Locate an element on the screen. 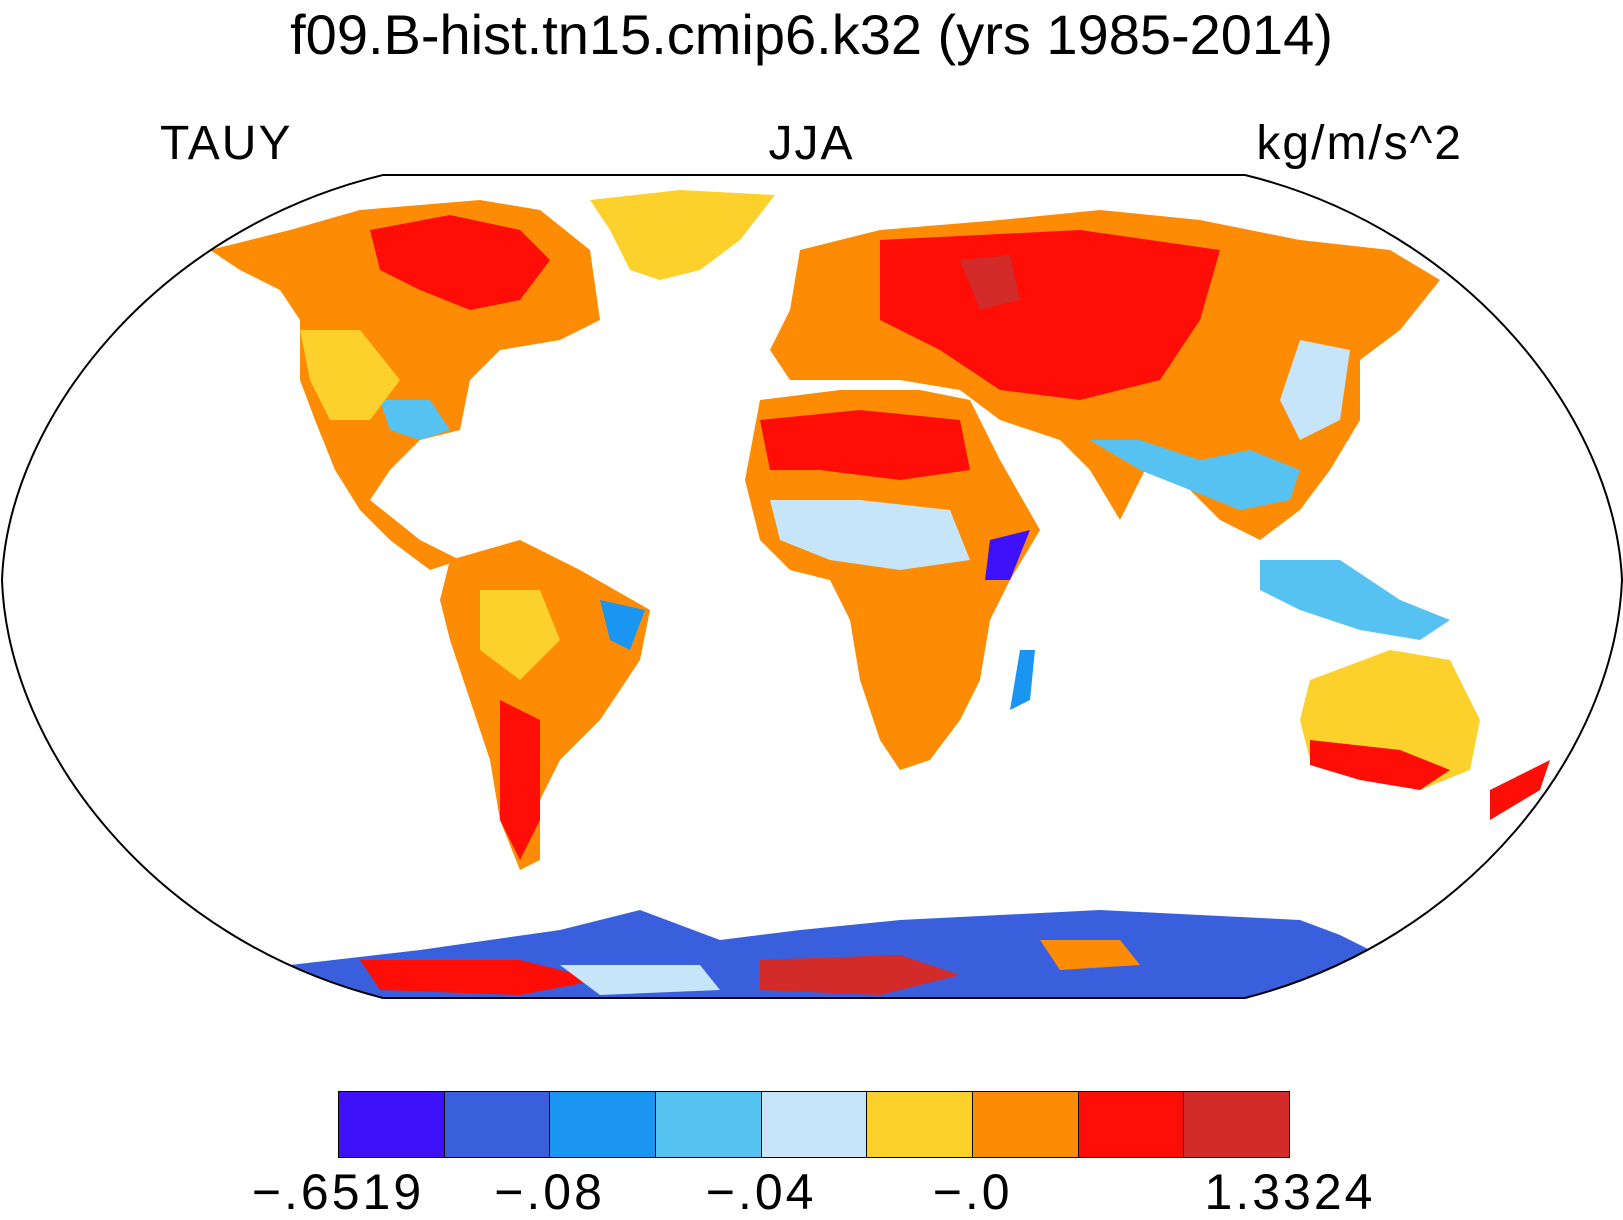 This screenshot has height=1220, width=1623. season-label: JJA is located at coordinates (811, 143).